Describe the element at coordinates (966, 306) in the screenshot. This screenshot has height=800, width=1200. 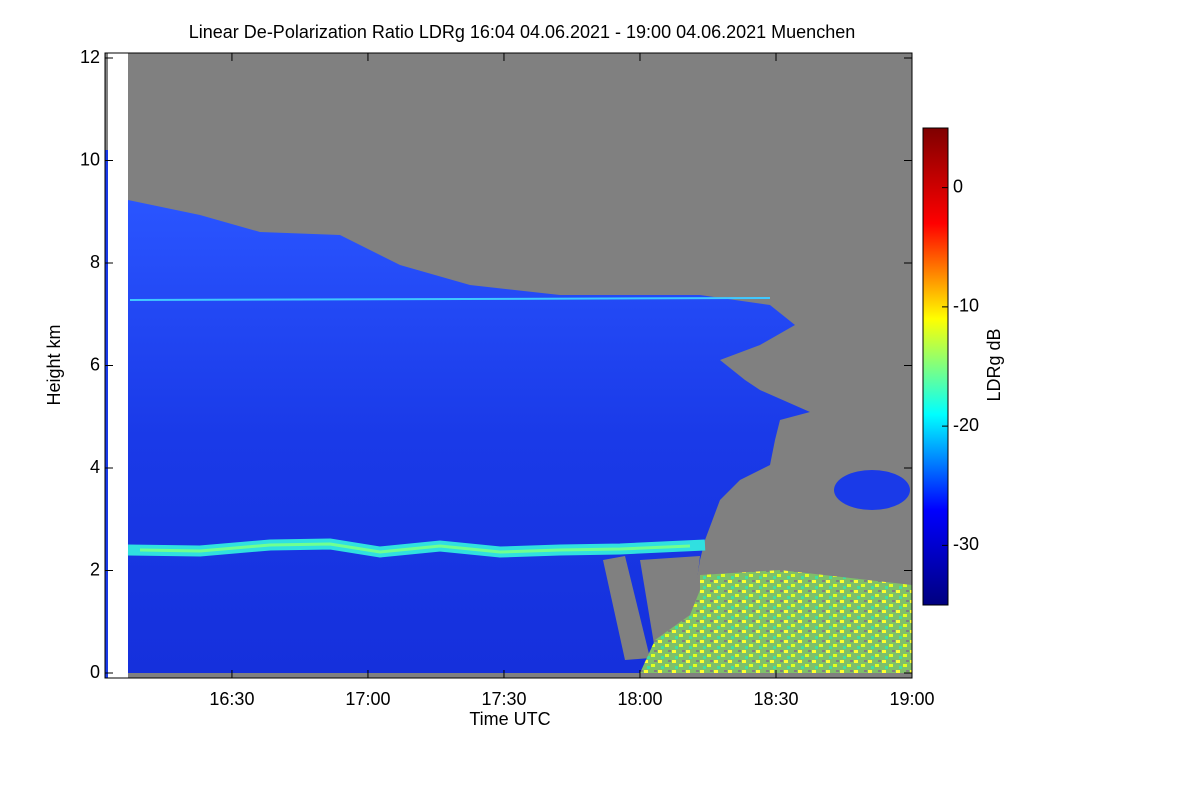
I see `colorbar-tick-label: -10` at that location.